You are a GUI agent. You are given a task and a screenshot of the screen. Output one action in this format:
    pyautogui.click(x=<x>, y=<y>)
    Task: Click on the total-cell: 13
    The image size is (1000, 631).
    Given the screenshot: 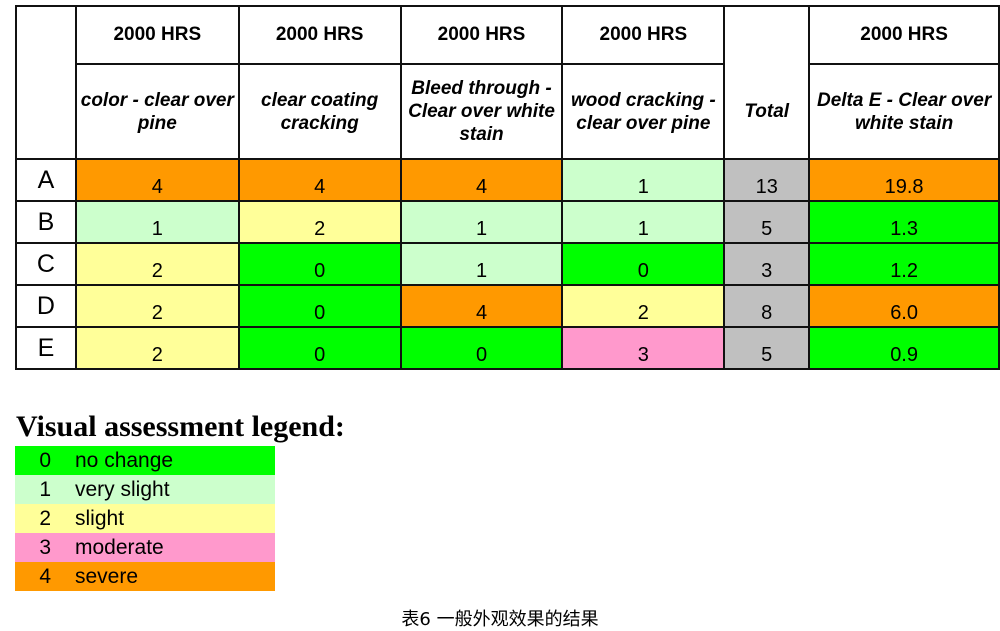 What is the action you would take?
    pyautogui.click(x=767, y=180)
    